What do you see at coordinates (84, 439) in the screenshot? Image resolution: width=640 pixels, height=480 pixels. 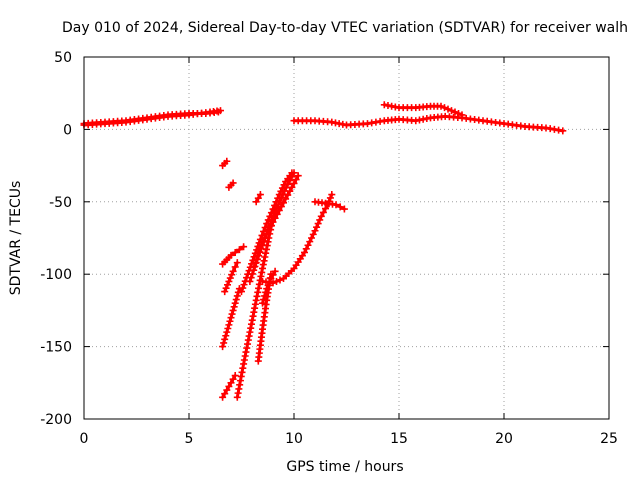 I see `x-tick-label: 0` at bounding box center [84, 439].